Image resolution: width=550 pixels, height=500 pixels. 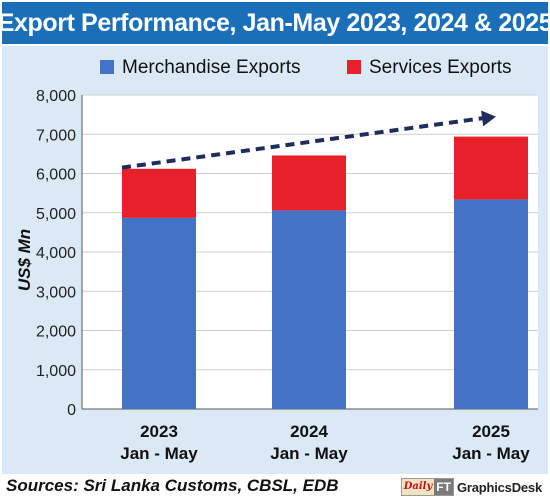 What do you see at coordinates (443, 487) in the screenshot?
I see `logo-ft-text: FT` at bounding box center [443, 487].